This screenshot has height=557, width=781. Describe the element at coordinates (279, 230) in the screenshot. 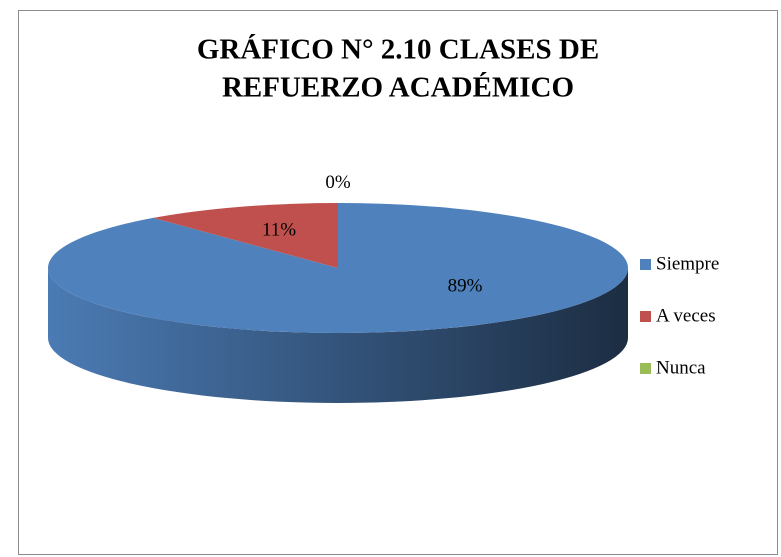

I see `data-label: 11%` at that location.